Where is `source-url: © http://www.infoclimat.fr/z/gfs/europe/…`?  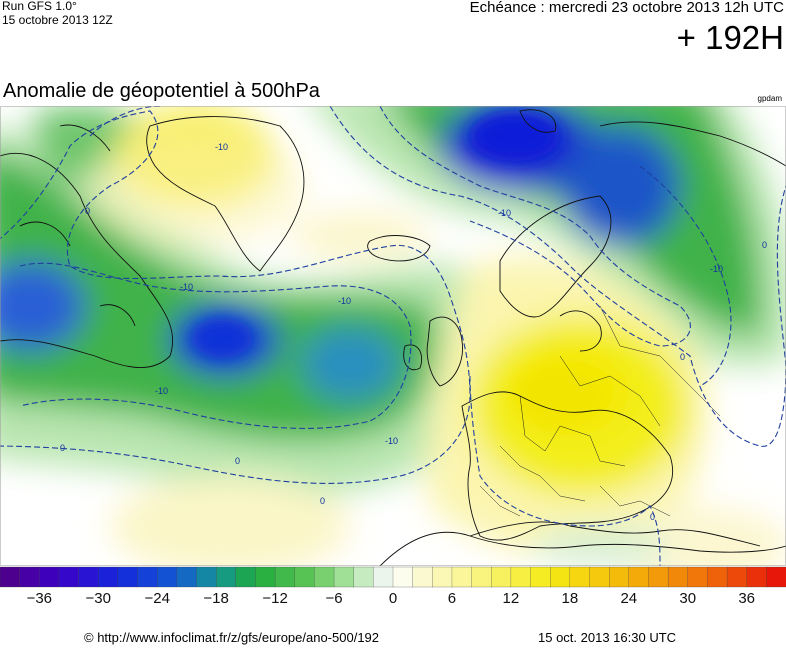 source-url: © http://www.infoclimat.fr/z/gfs/europe/… is located at coordinates (232, 637).